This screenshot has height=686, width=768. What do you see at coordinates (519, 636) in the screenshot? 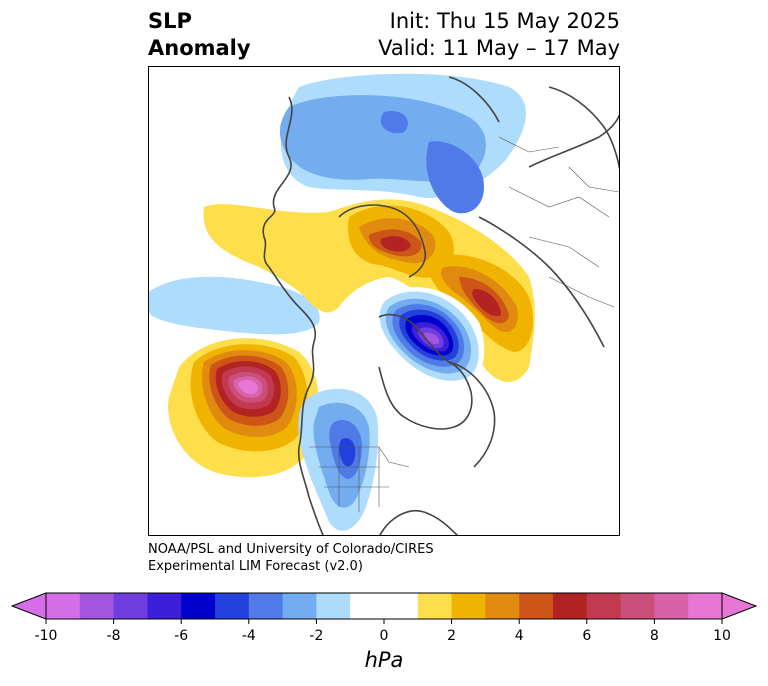
I see `colorbar-tick-label: 4` at bounding box center [519, 636].